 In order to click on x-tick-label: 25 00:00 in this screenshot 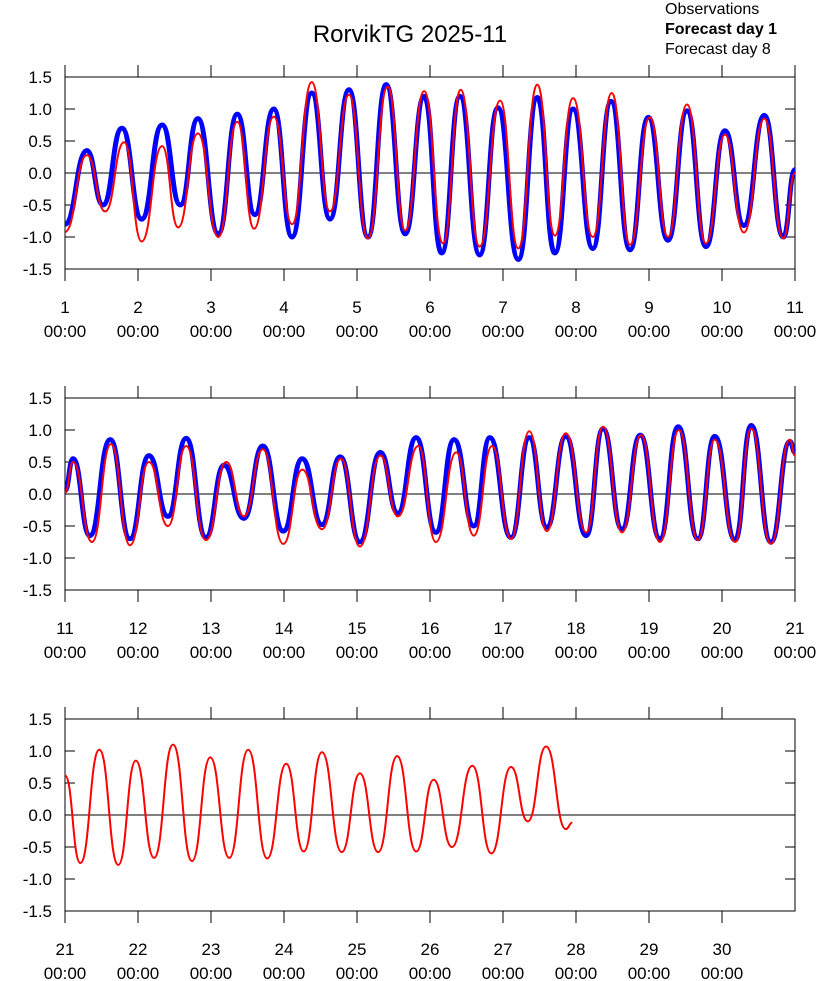, I will do `click(357, 960)`.